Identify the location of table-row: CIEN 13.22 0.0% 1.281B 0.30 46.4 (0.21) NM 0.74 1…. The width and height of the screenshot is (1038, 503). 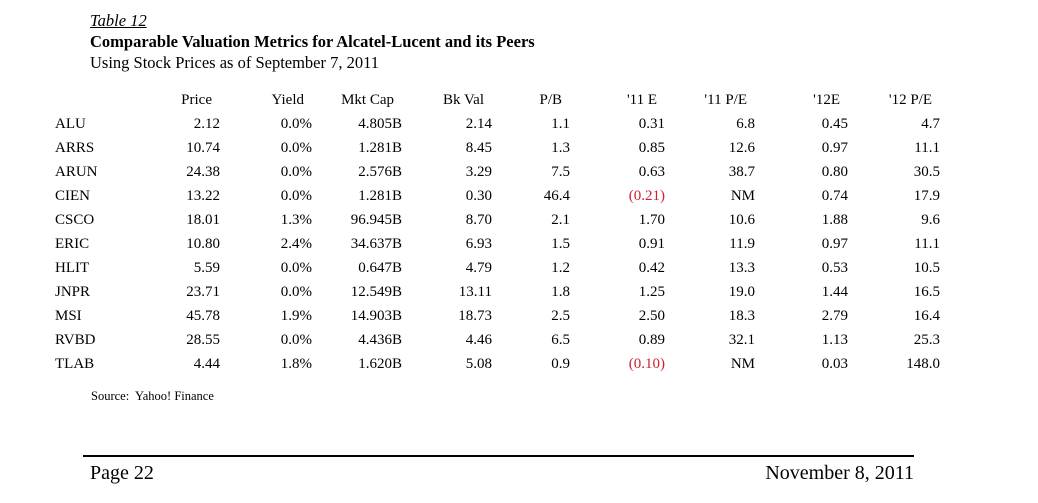
(495, 196).